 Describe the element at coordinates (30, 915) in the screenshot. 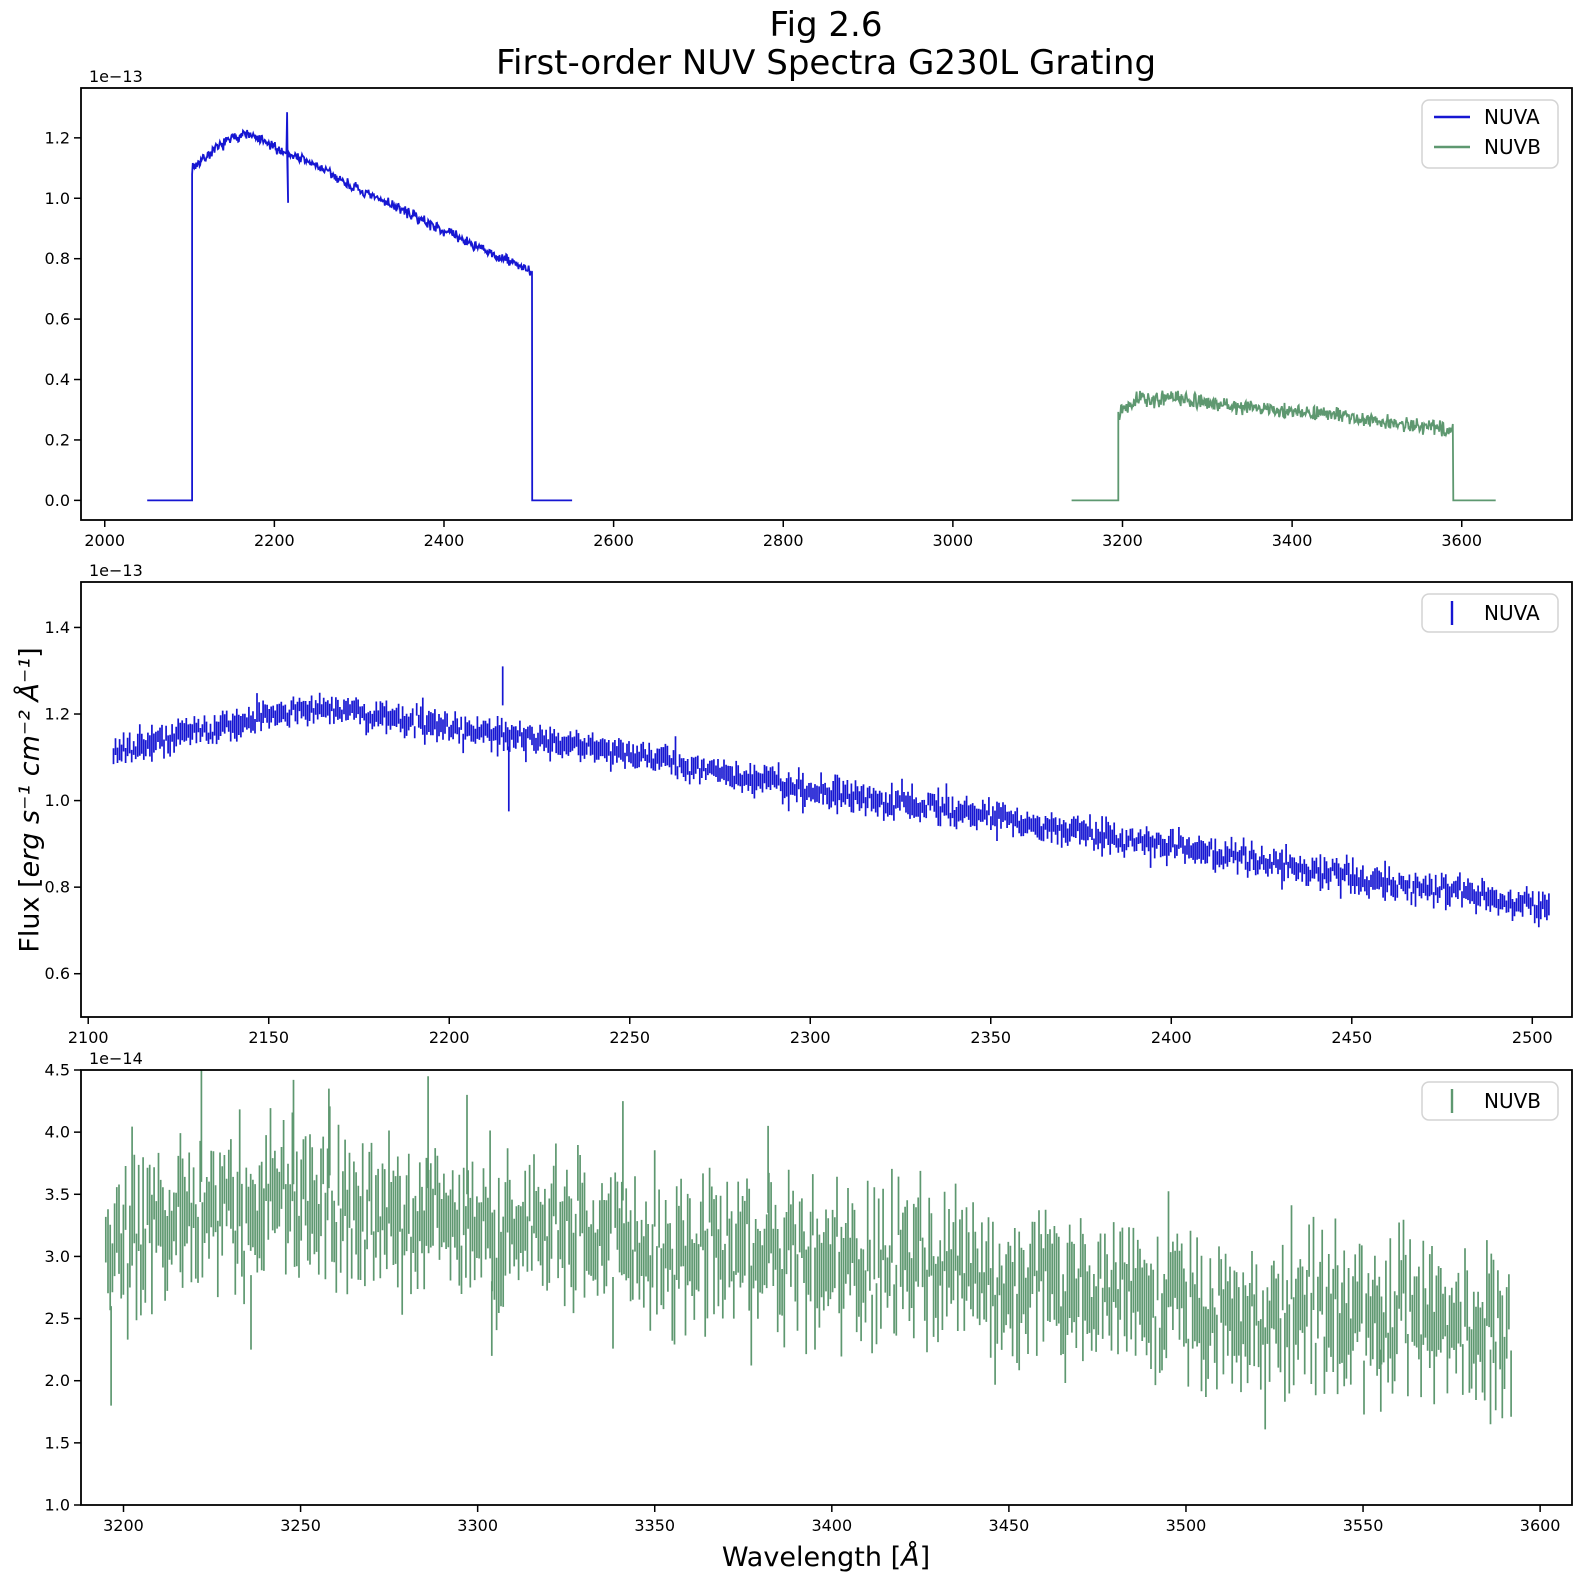

I see `y-axis-label-prefix: Flux [` at that location.